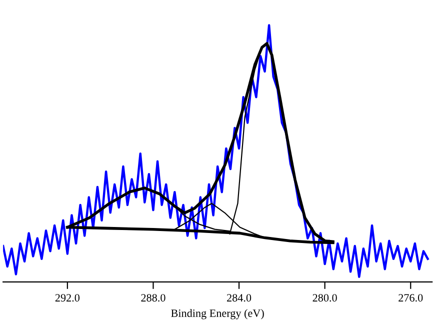  I want to click on x-tick-label: 284.0, so click(239, 298).